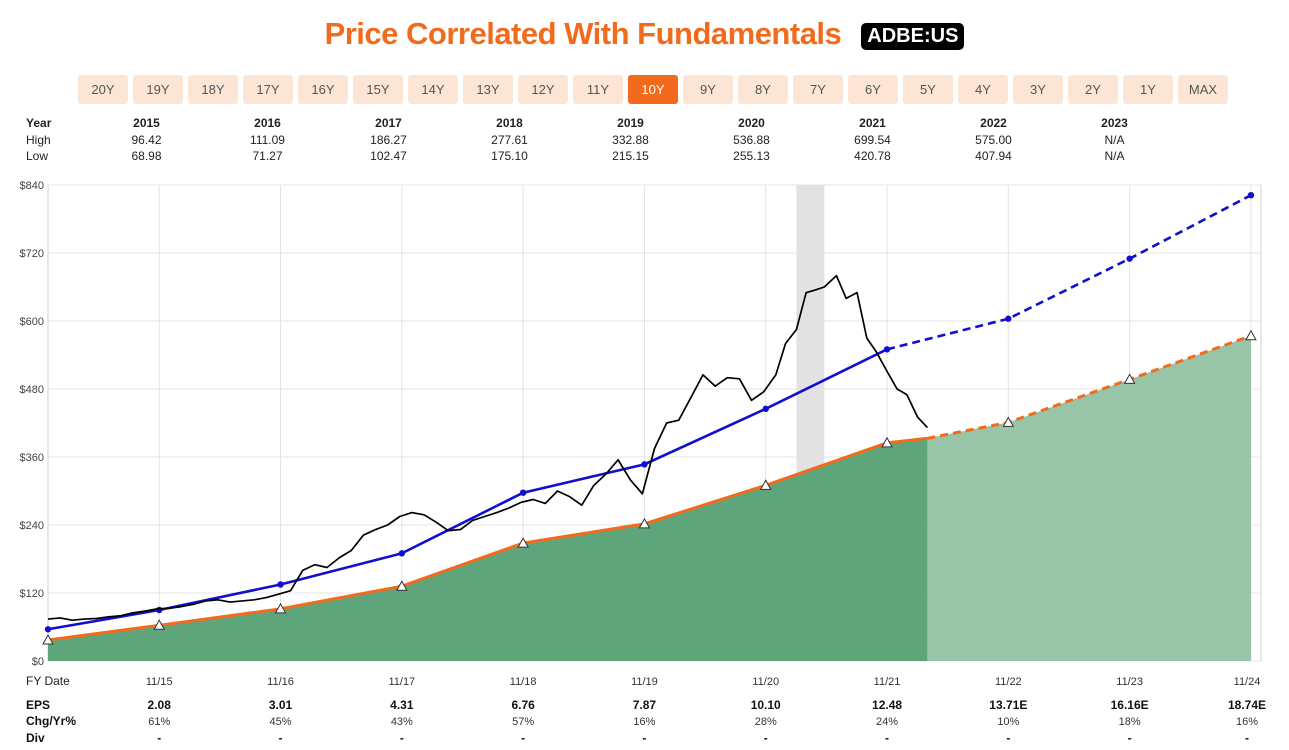 This screenshot has width=1289, height=750. I want to click on range-button-19y: 19Y, so click(158, 89).